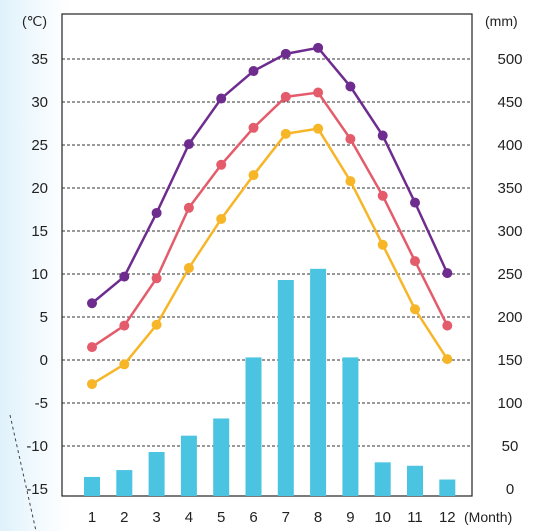 Image resolution: width=560 pixels, height=531 pixels. Describe the element at coordinates (34, 21) in the screenshot. I see `left-axis-unit: (℃)` at that location.